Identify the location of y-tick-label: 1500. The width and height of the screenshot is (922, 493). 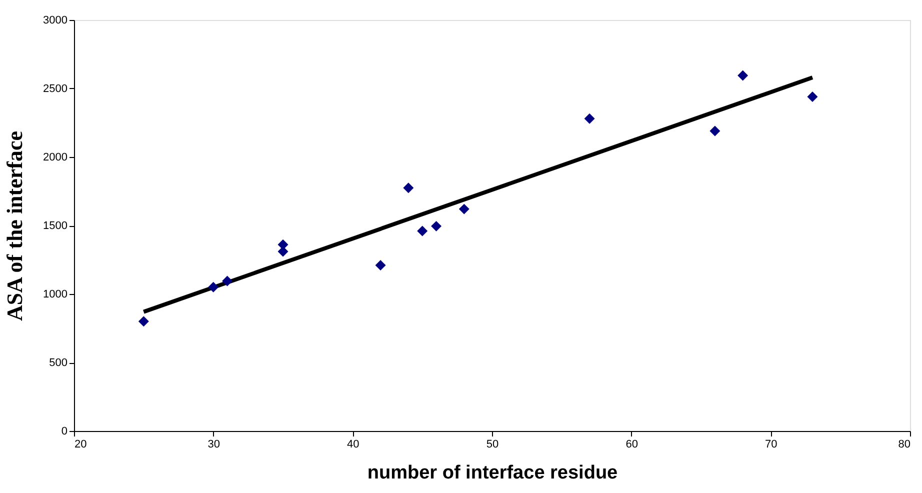
(55, 226).